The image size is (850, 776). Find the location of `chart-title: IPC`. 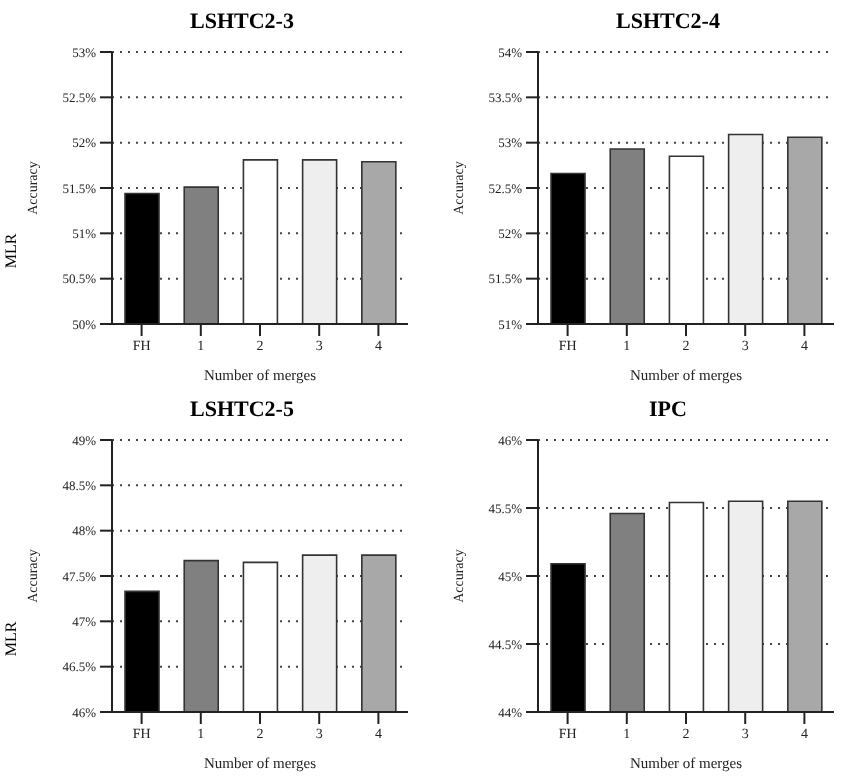

chart-title: IPC is located at coordinates (668, 411).